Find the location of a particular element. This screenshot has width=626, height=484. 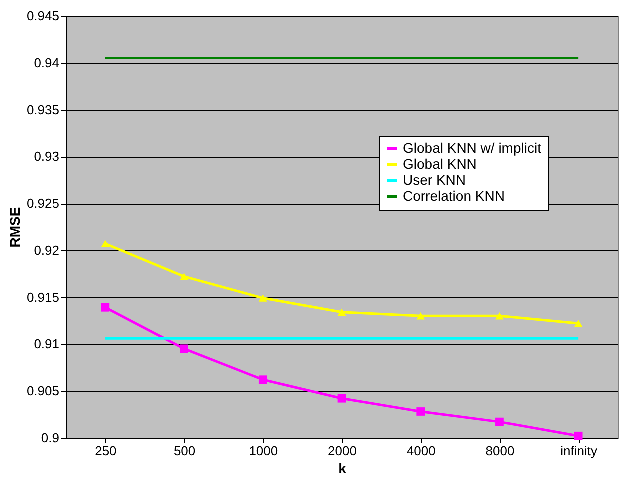

y-tick-label: 0.9 is located at coordinates (50, 438).